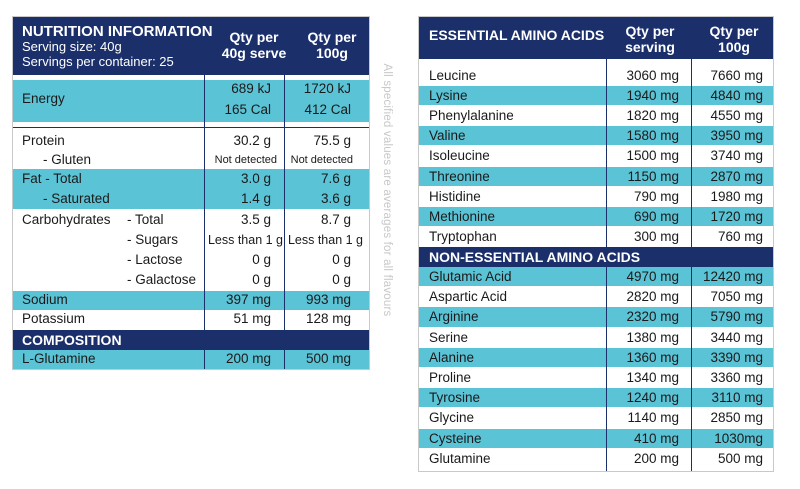 This screenshot has width=800, height=489. I want to click on energy-cal-serve: 165 Cal, so click(247, 109).